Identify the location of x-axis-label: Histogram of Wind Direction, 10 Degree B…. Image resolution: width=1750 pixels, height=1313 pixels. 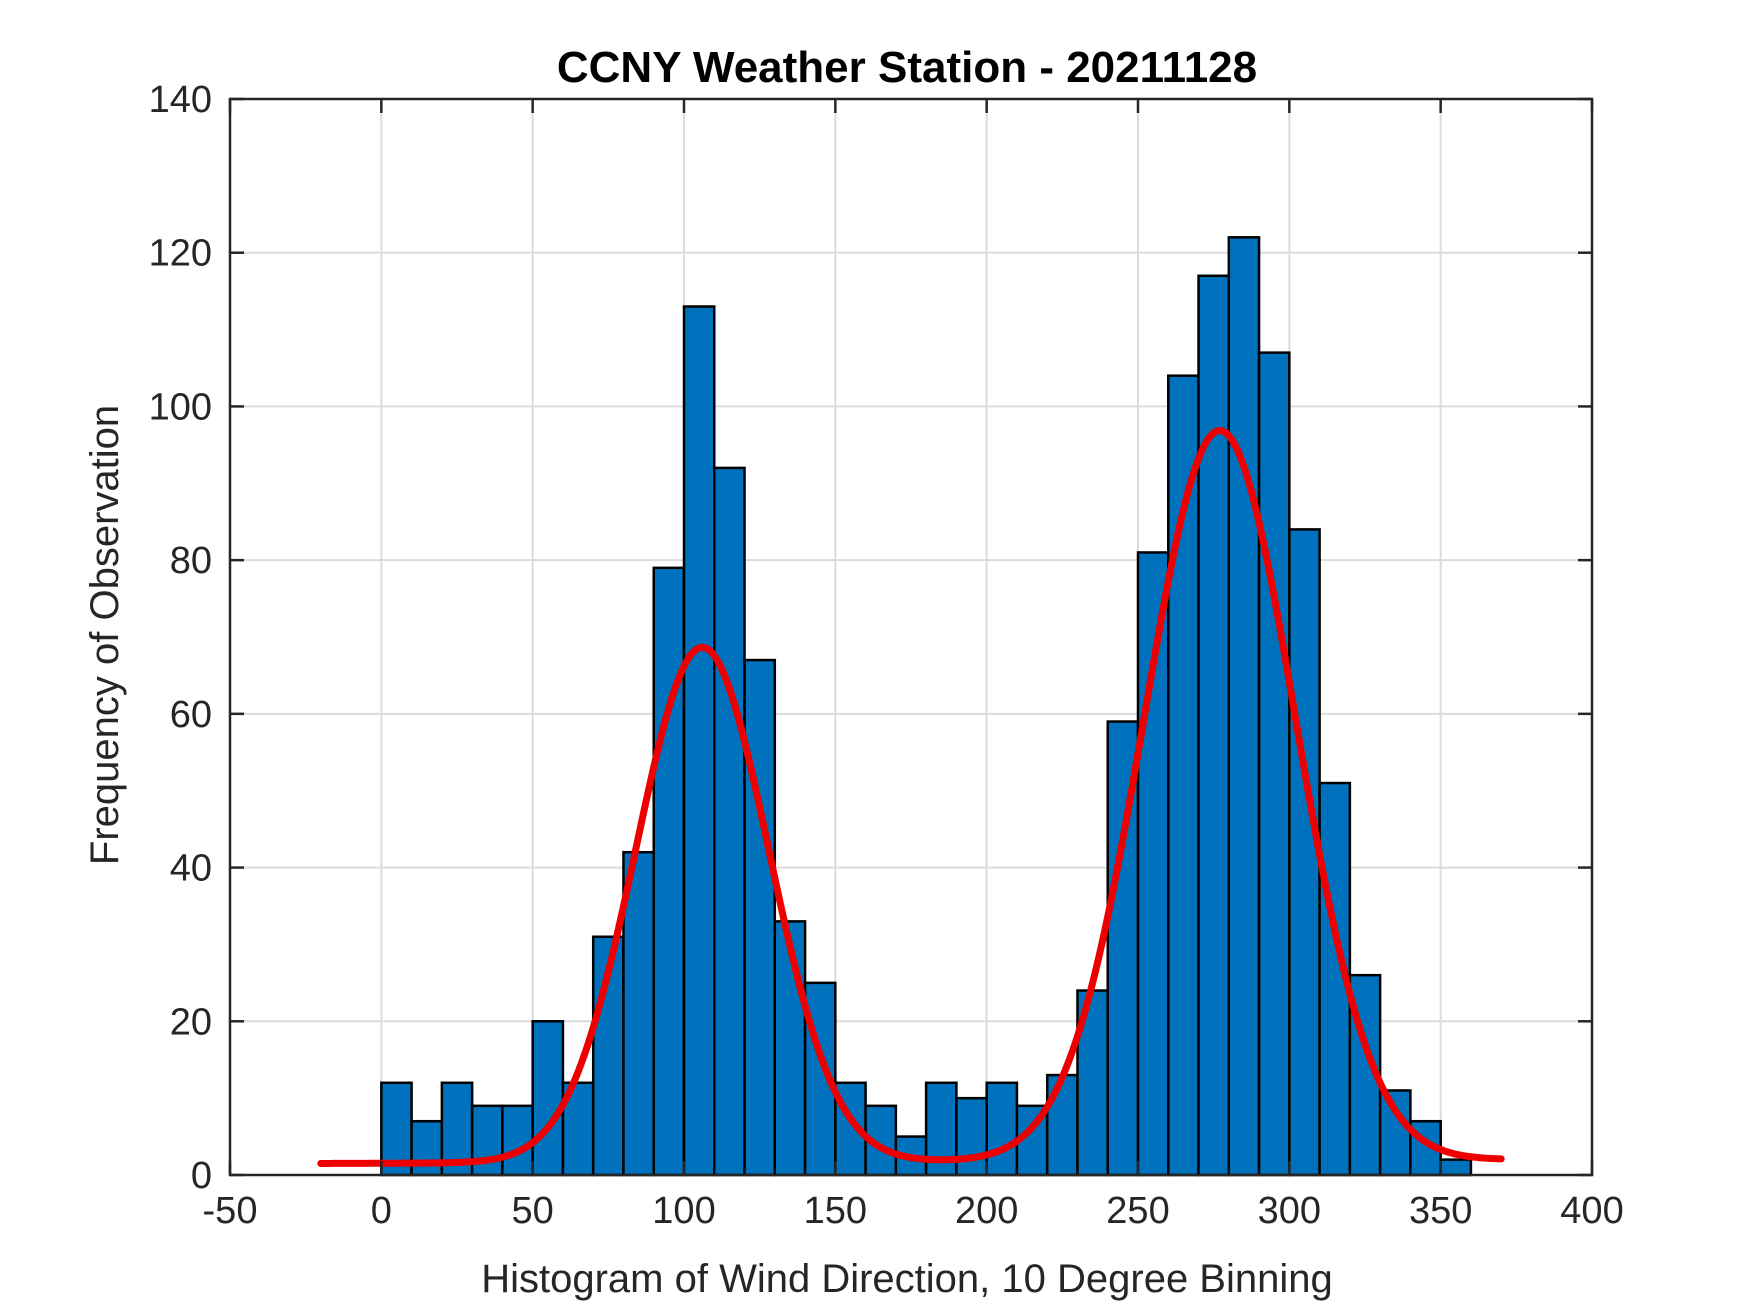
(907, 1279).